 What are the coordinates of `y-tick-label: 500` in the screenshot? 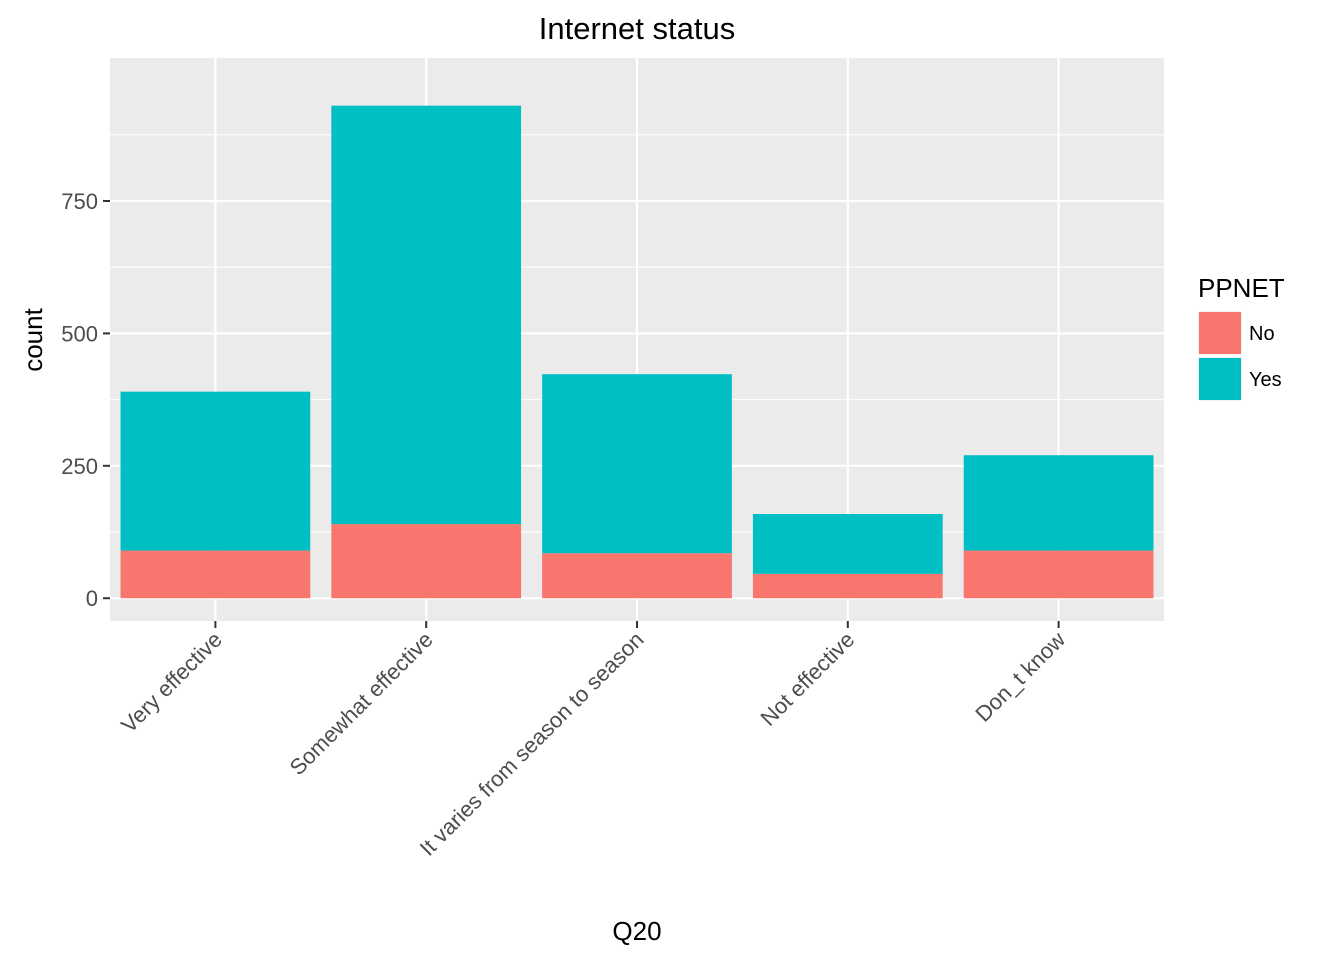 It's located at (79, 333).